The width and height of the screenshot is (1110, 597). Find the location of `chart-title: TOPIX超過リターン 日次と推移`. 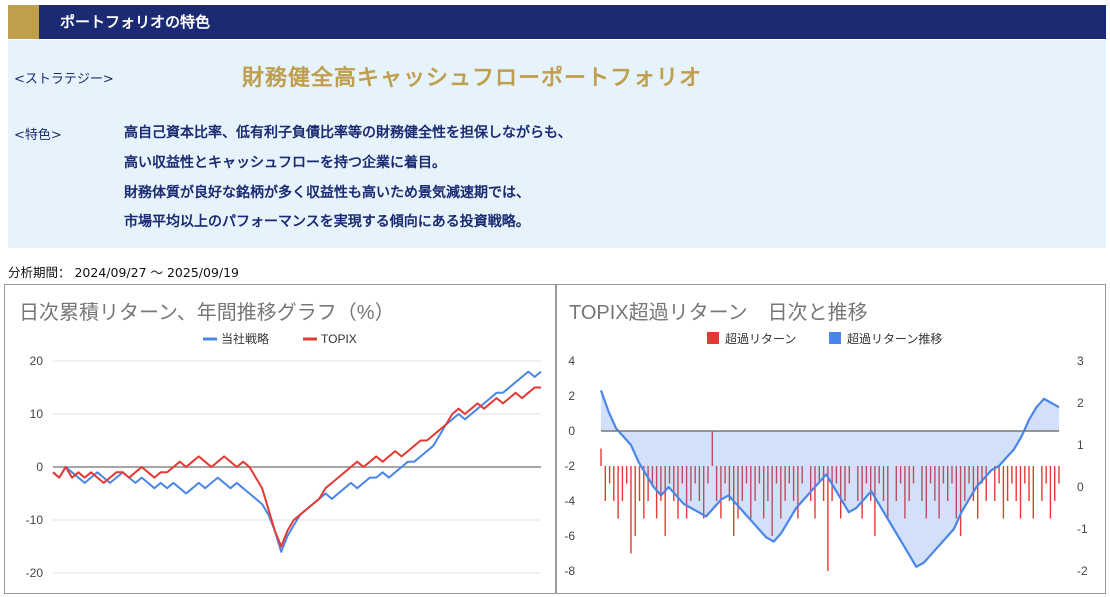

chart-title: TOPIX超過リターン 日次と推移 is located at coordinates (718, 312).